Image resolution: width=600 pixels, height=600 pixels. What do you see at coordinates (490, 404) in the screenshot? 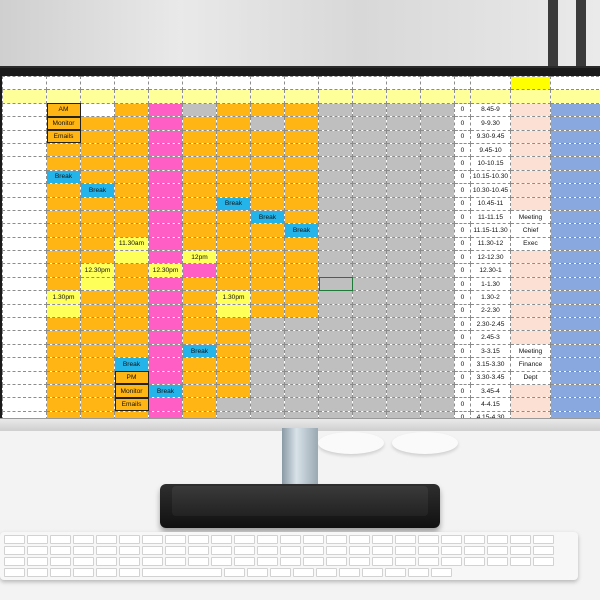
I see `right-time-cell: 4-4.15` at bounding box center [490, 404].